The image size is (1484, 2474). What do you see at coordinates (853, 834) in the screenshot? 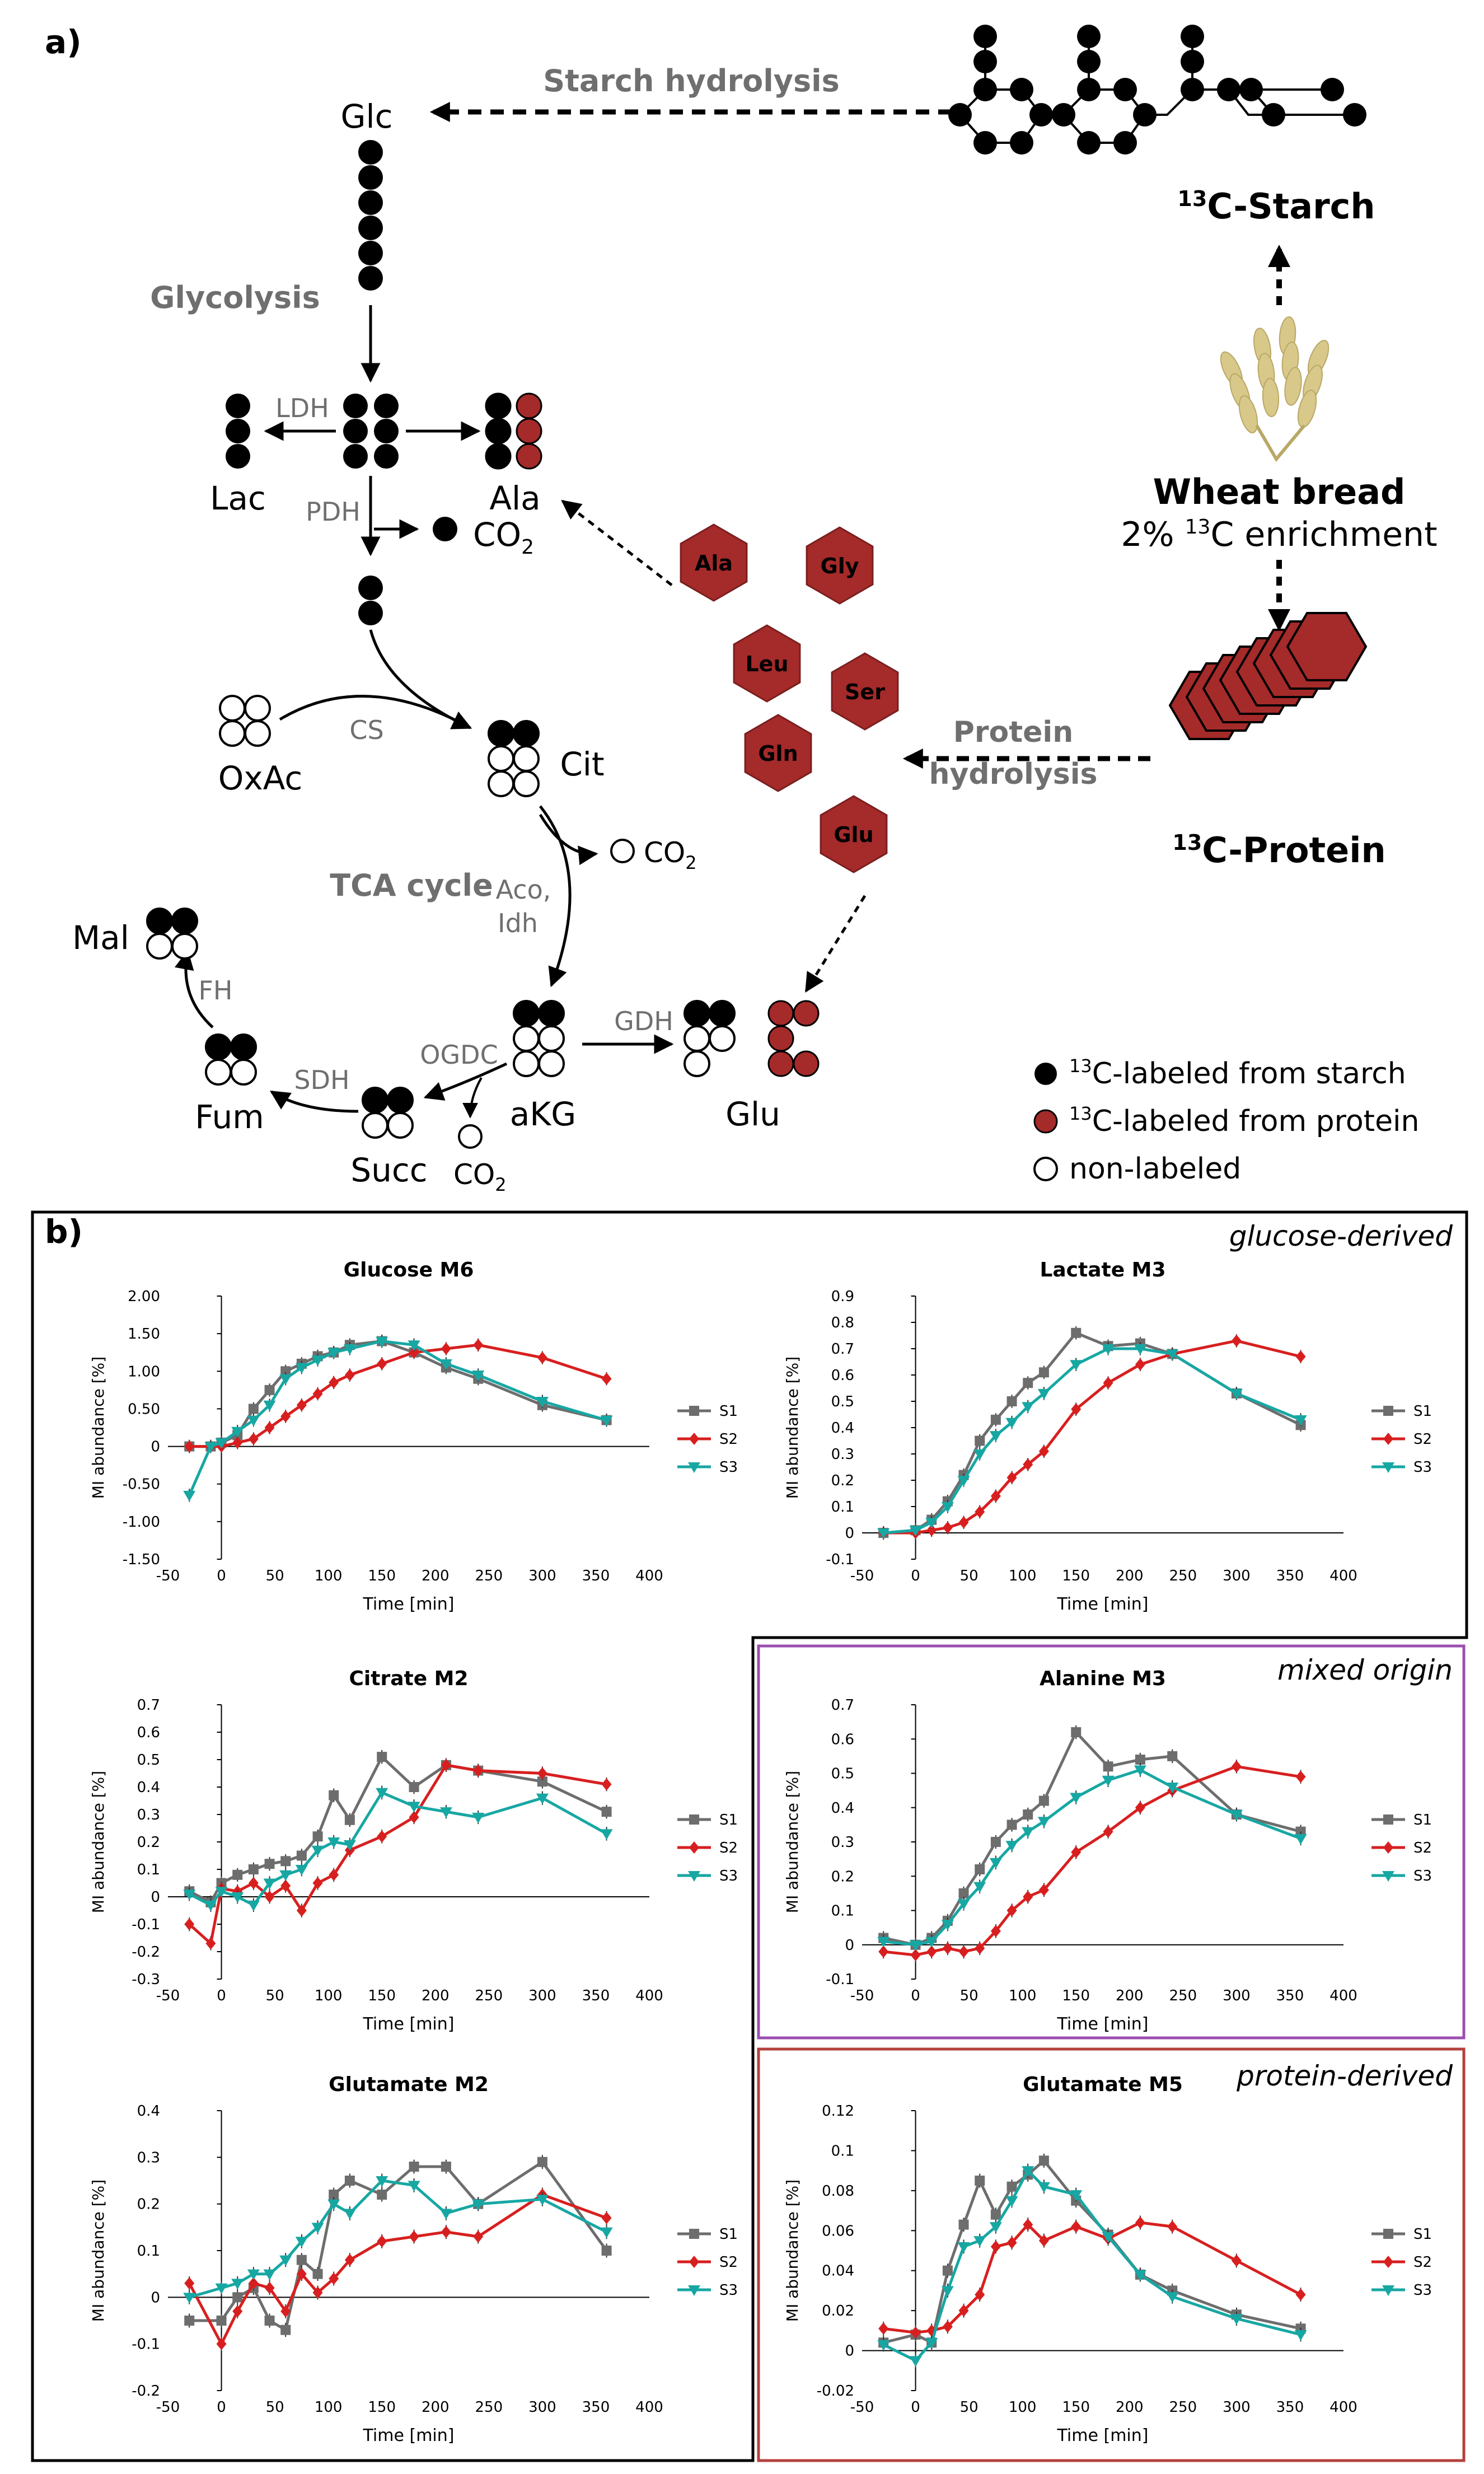
I see `aa-label-glu: Glu` at bounding box center [853, 834].